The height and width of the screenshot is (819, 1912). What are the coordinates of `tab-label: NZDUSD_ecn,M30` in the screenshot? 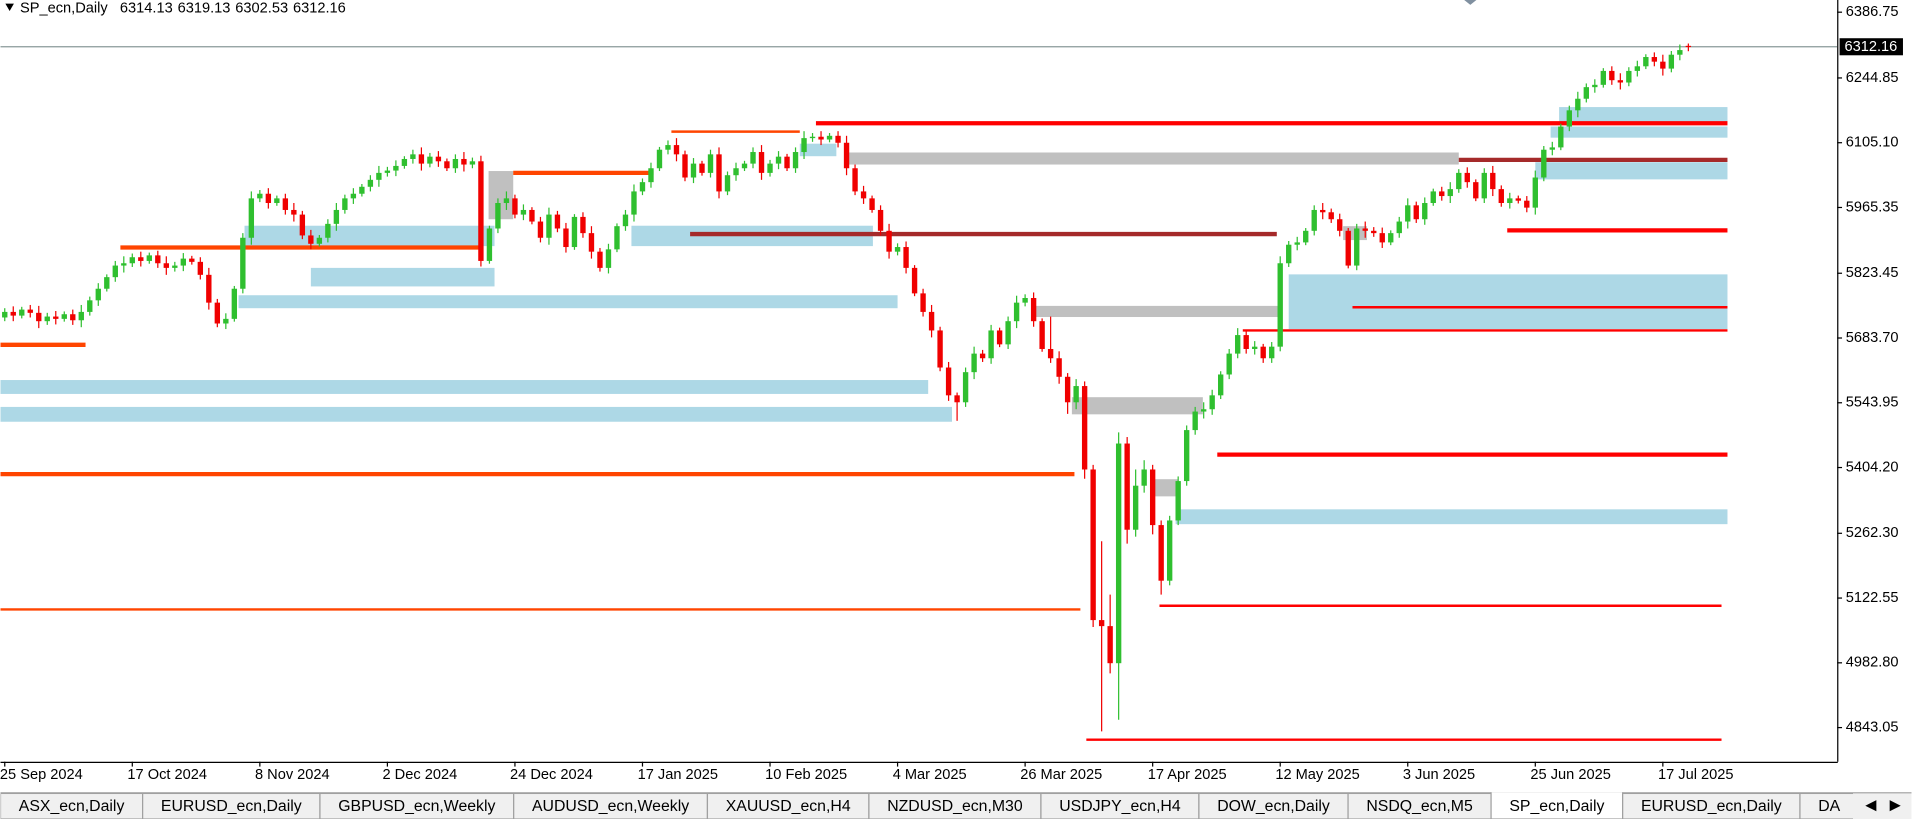 It's located at (955, 806).